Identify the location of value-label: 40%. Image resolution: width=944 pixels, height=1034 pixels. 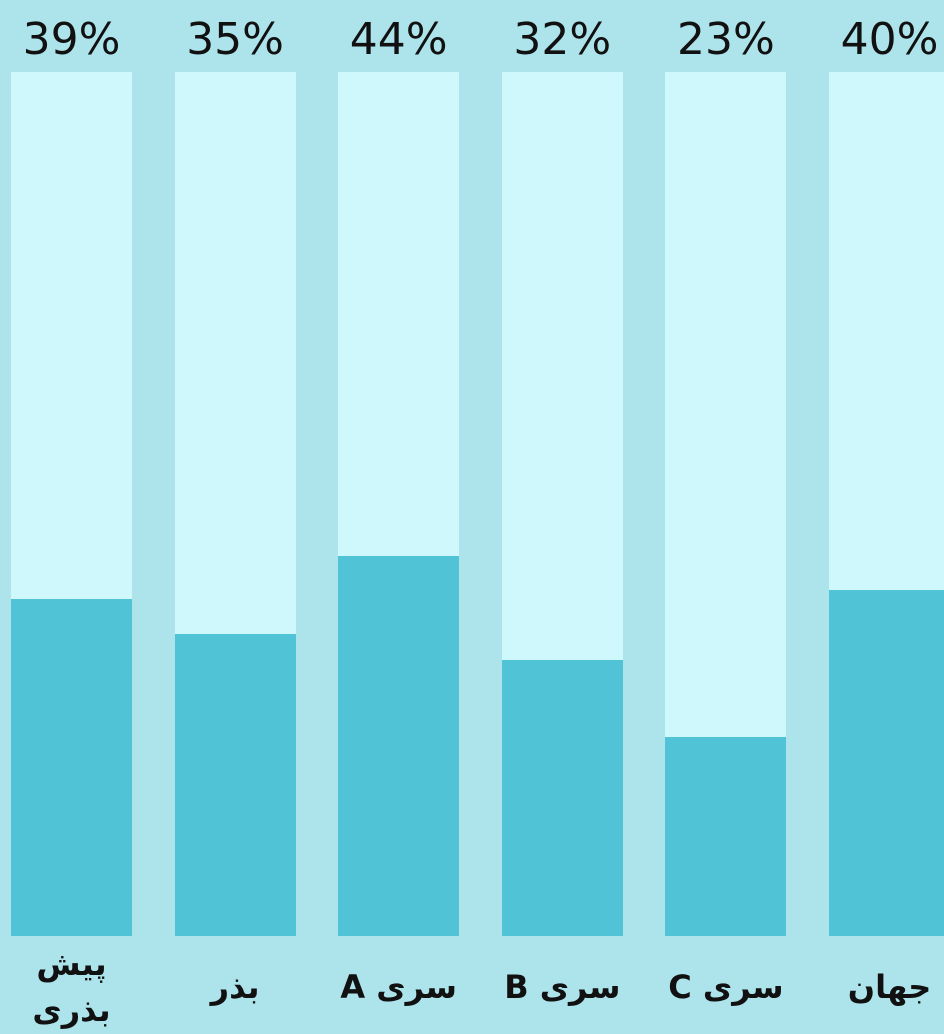
(889, 39).